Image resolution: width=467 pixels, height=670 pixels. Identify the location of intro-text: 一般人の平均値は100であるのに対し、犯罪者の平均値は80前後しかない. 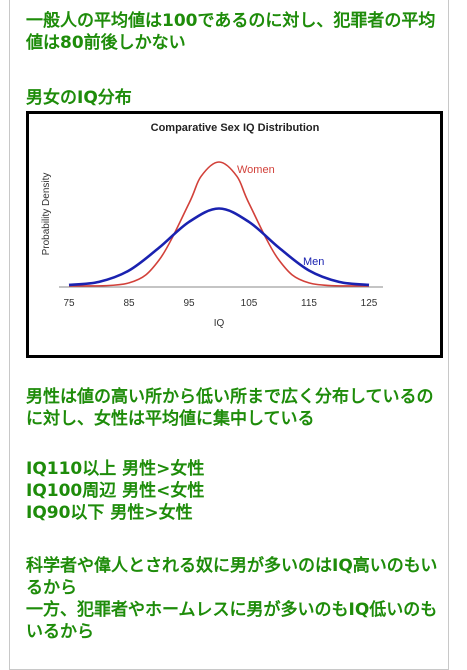
(231, 32).